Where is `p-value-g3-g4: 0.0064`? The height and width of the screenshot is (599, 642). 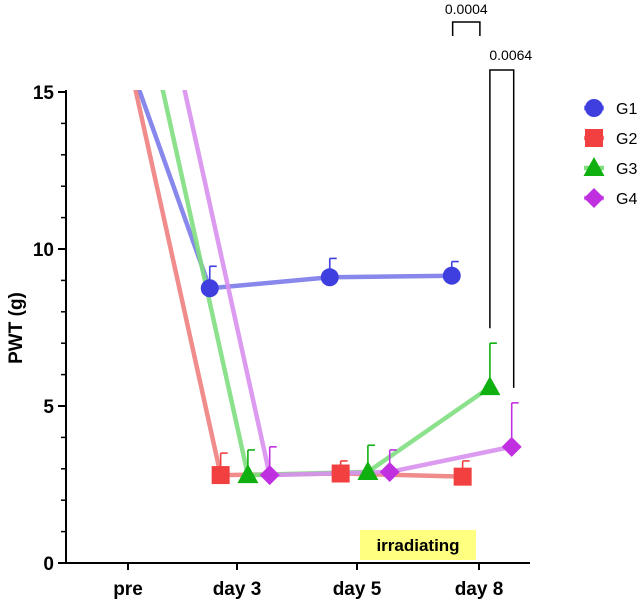
p-value-g3-g4: 0.0064 is located at coordinates (510, 55).